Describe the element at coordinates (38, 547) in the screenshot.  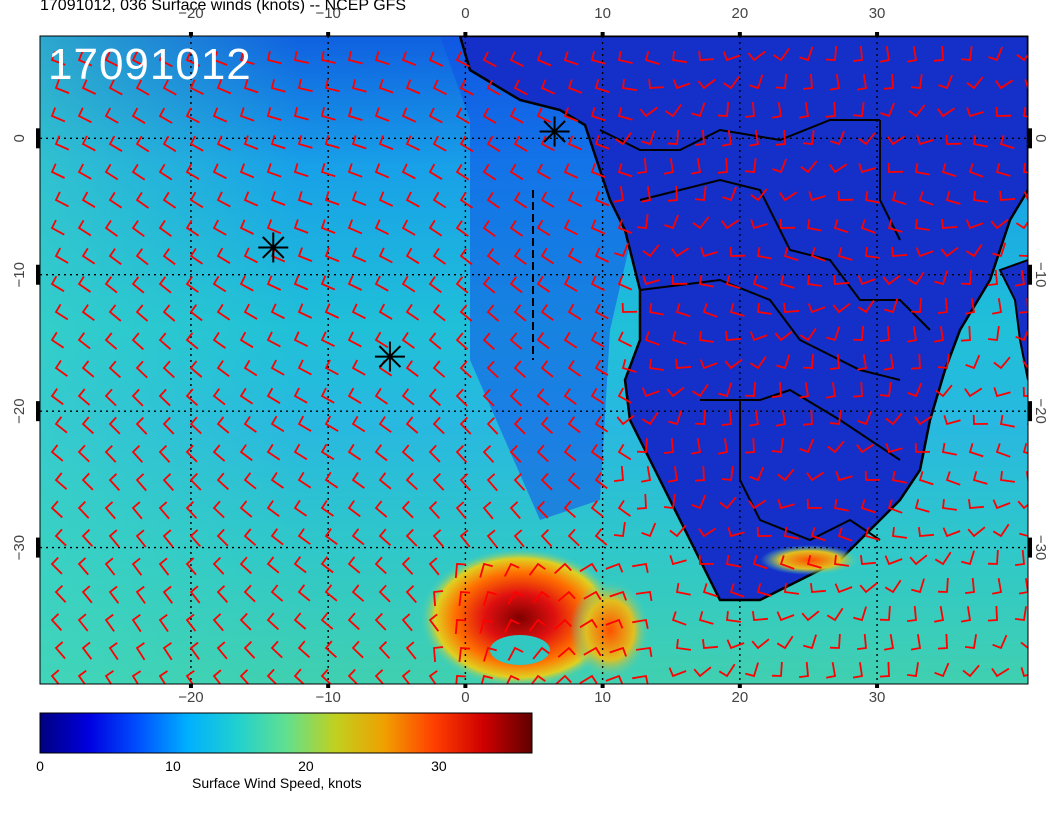
I see `lat-tick` at that location.